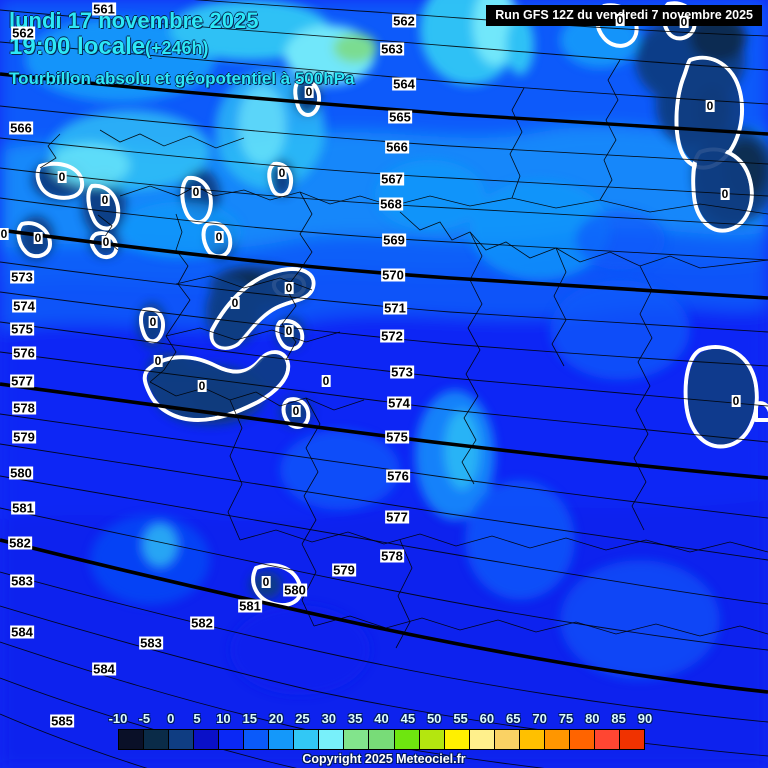 The width and height of the screenshot is (768, 768). I want to click on geopotential-contour-label: 561, so click(104, 9).